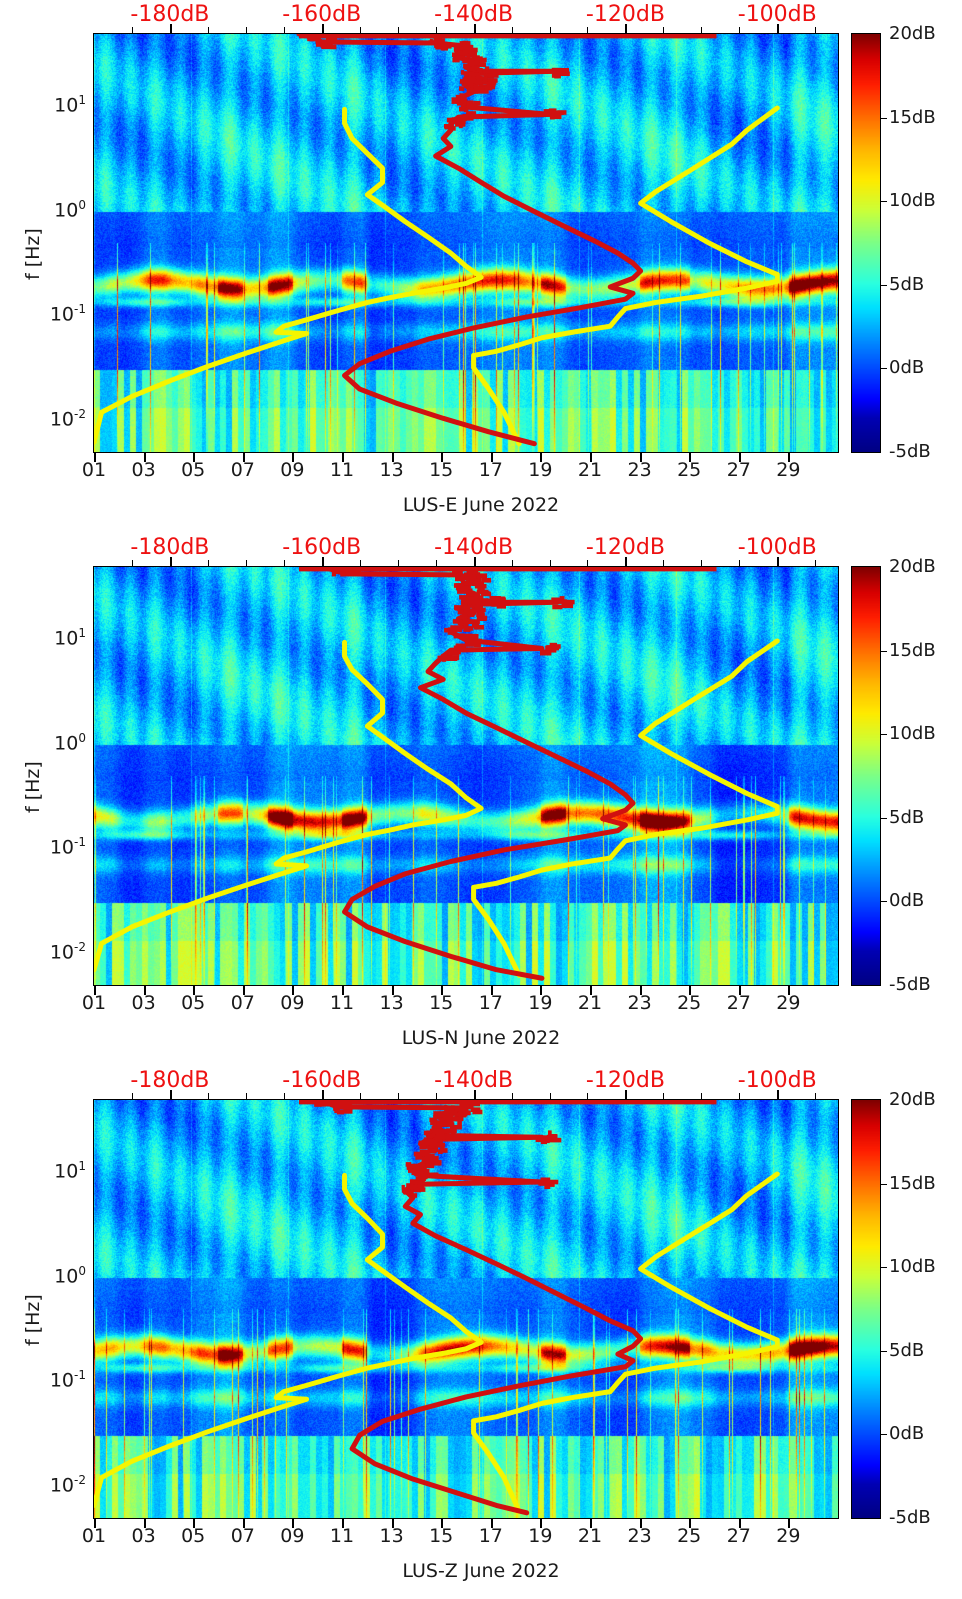 The width and height of the screenshot is (962, 1599). Describe the element at coordinates (625, 14) in the screenshot. I see `top-axis-tick-label: -120dB` at that location.